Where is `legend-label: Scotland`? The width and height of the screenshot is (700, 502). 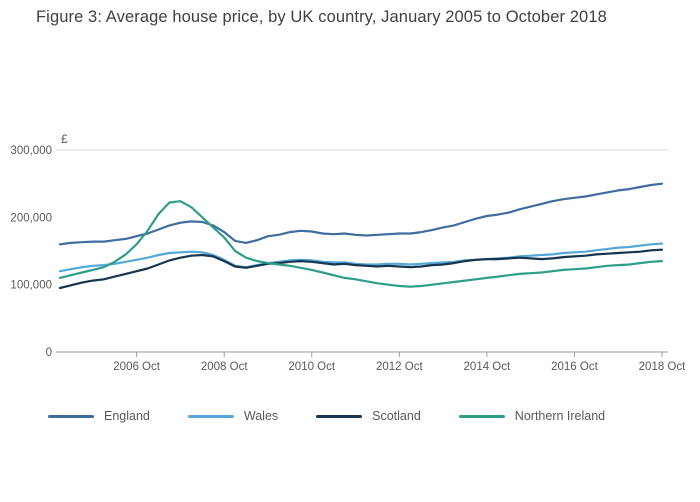
legend-label: Scotland is located at coordinates (396, 416).